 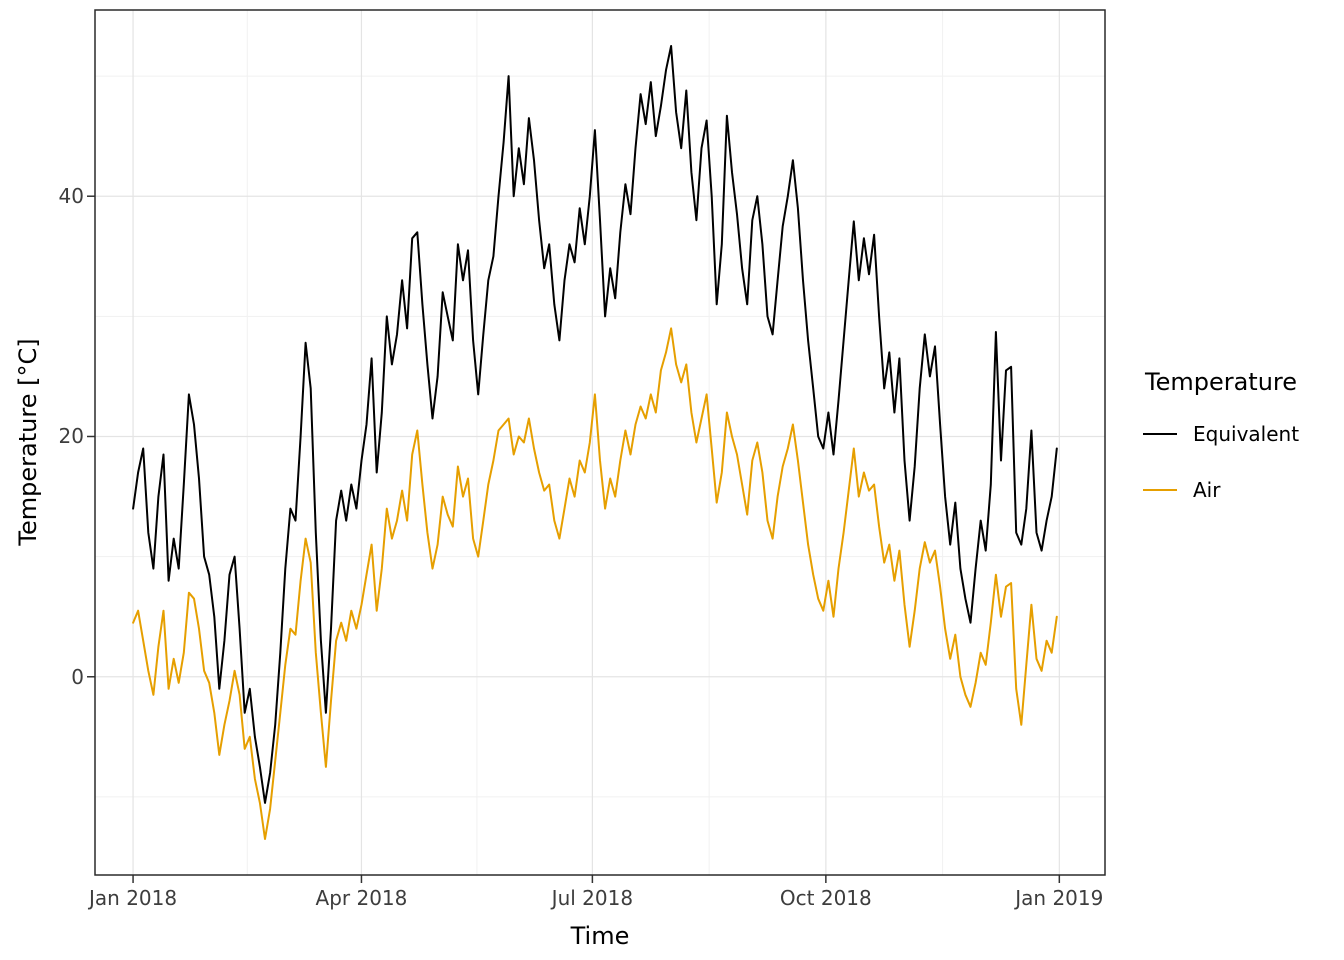 I want to click on y-tick-label: 20, so click(x=71, y=436).